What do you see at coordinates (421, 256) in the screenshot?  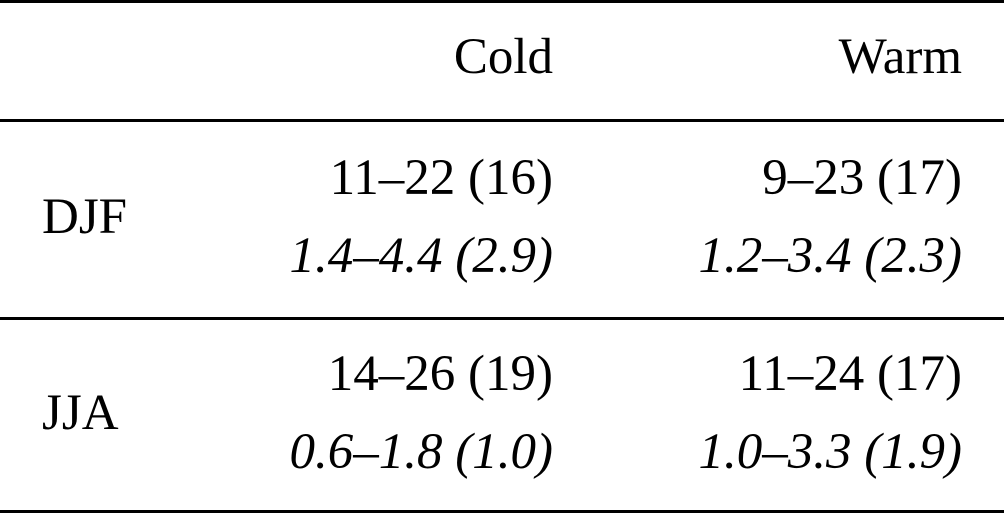 I see `cell-range-italic: 1.4–4.4 (2.9)` at bounding box center [421, 256].